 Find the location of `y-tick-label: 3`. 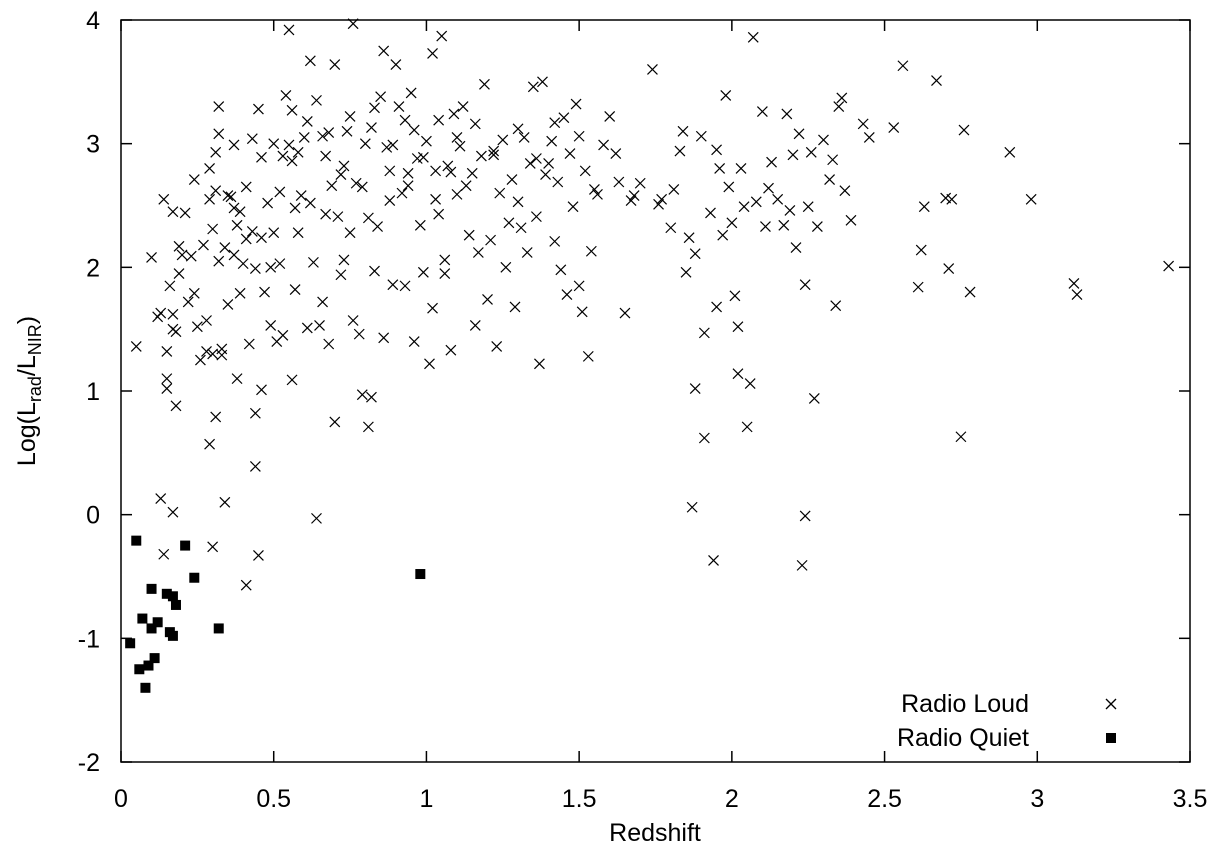

y-tick-label: 3 is located at coordinates (93, 145).